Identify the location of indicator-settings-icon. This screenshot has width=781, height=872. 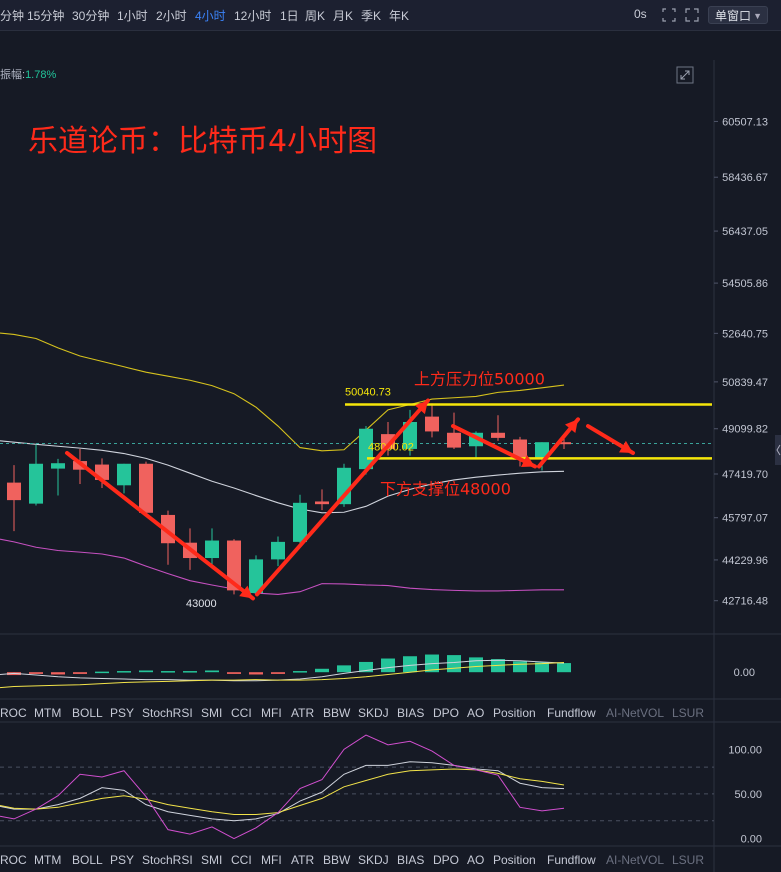
(669, 15).